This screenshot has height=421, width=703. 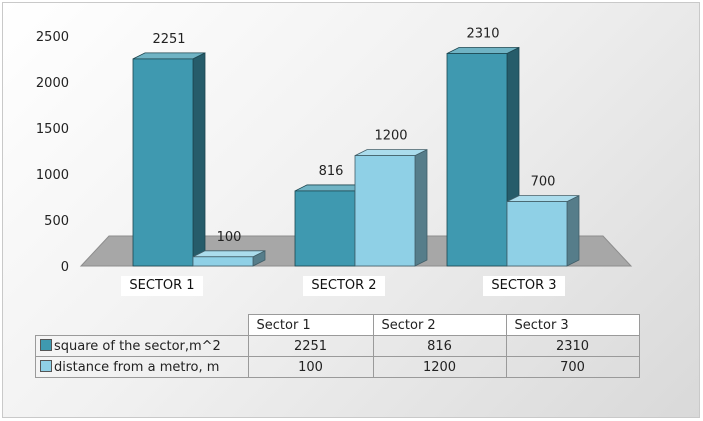 I want to click on data-table-row: square of the sector,m^2 2251 816 2310, so click(x=337, y=346).